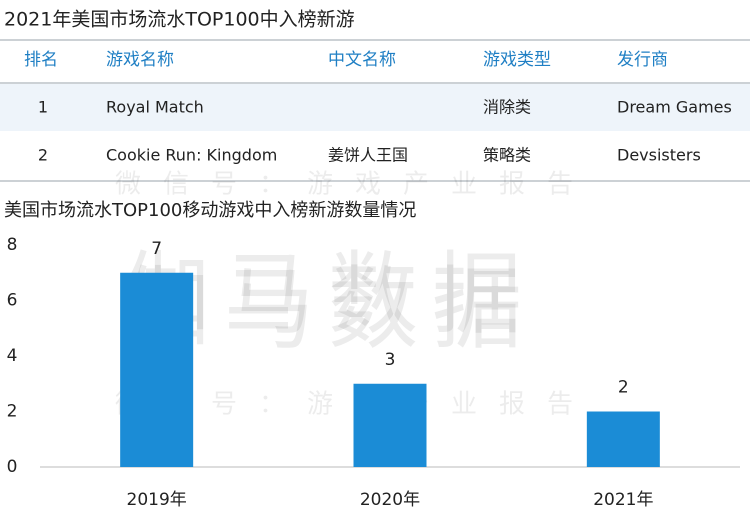 The width and height of the screenshot is (750, 529). I want to click on x-tick-label: 2020年, so click(390, 500).